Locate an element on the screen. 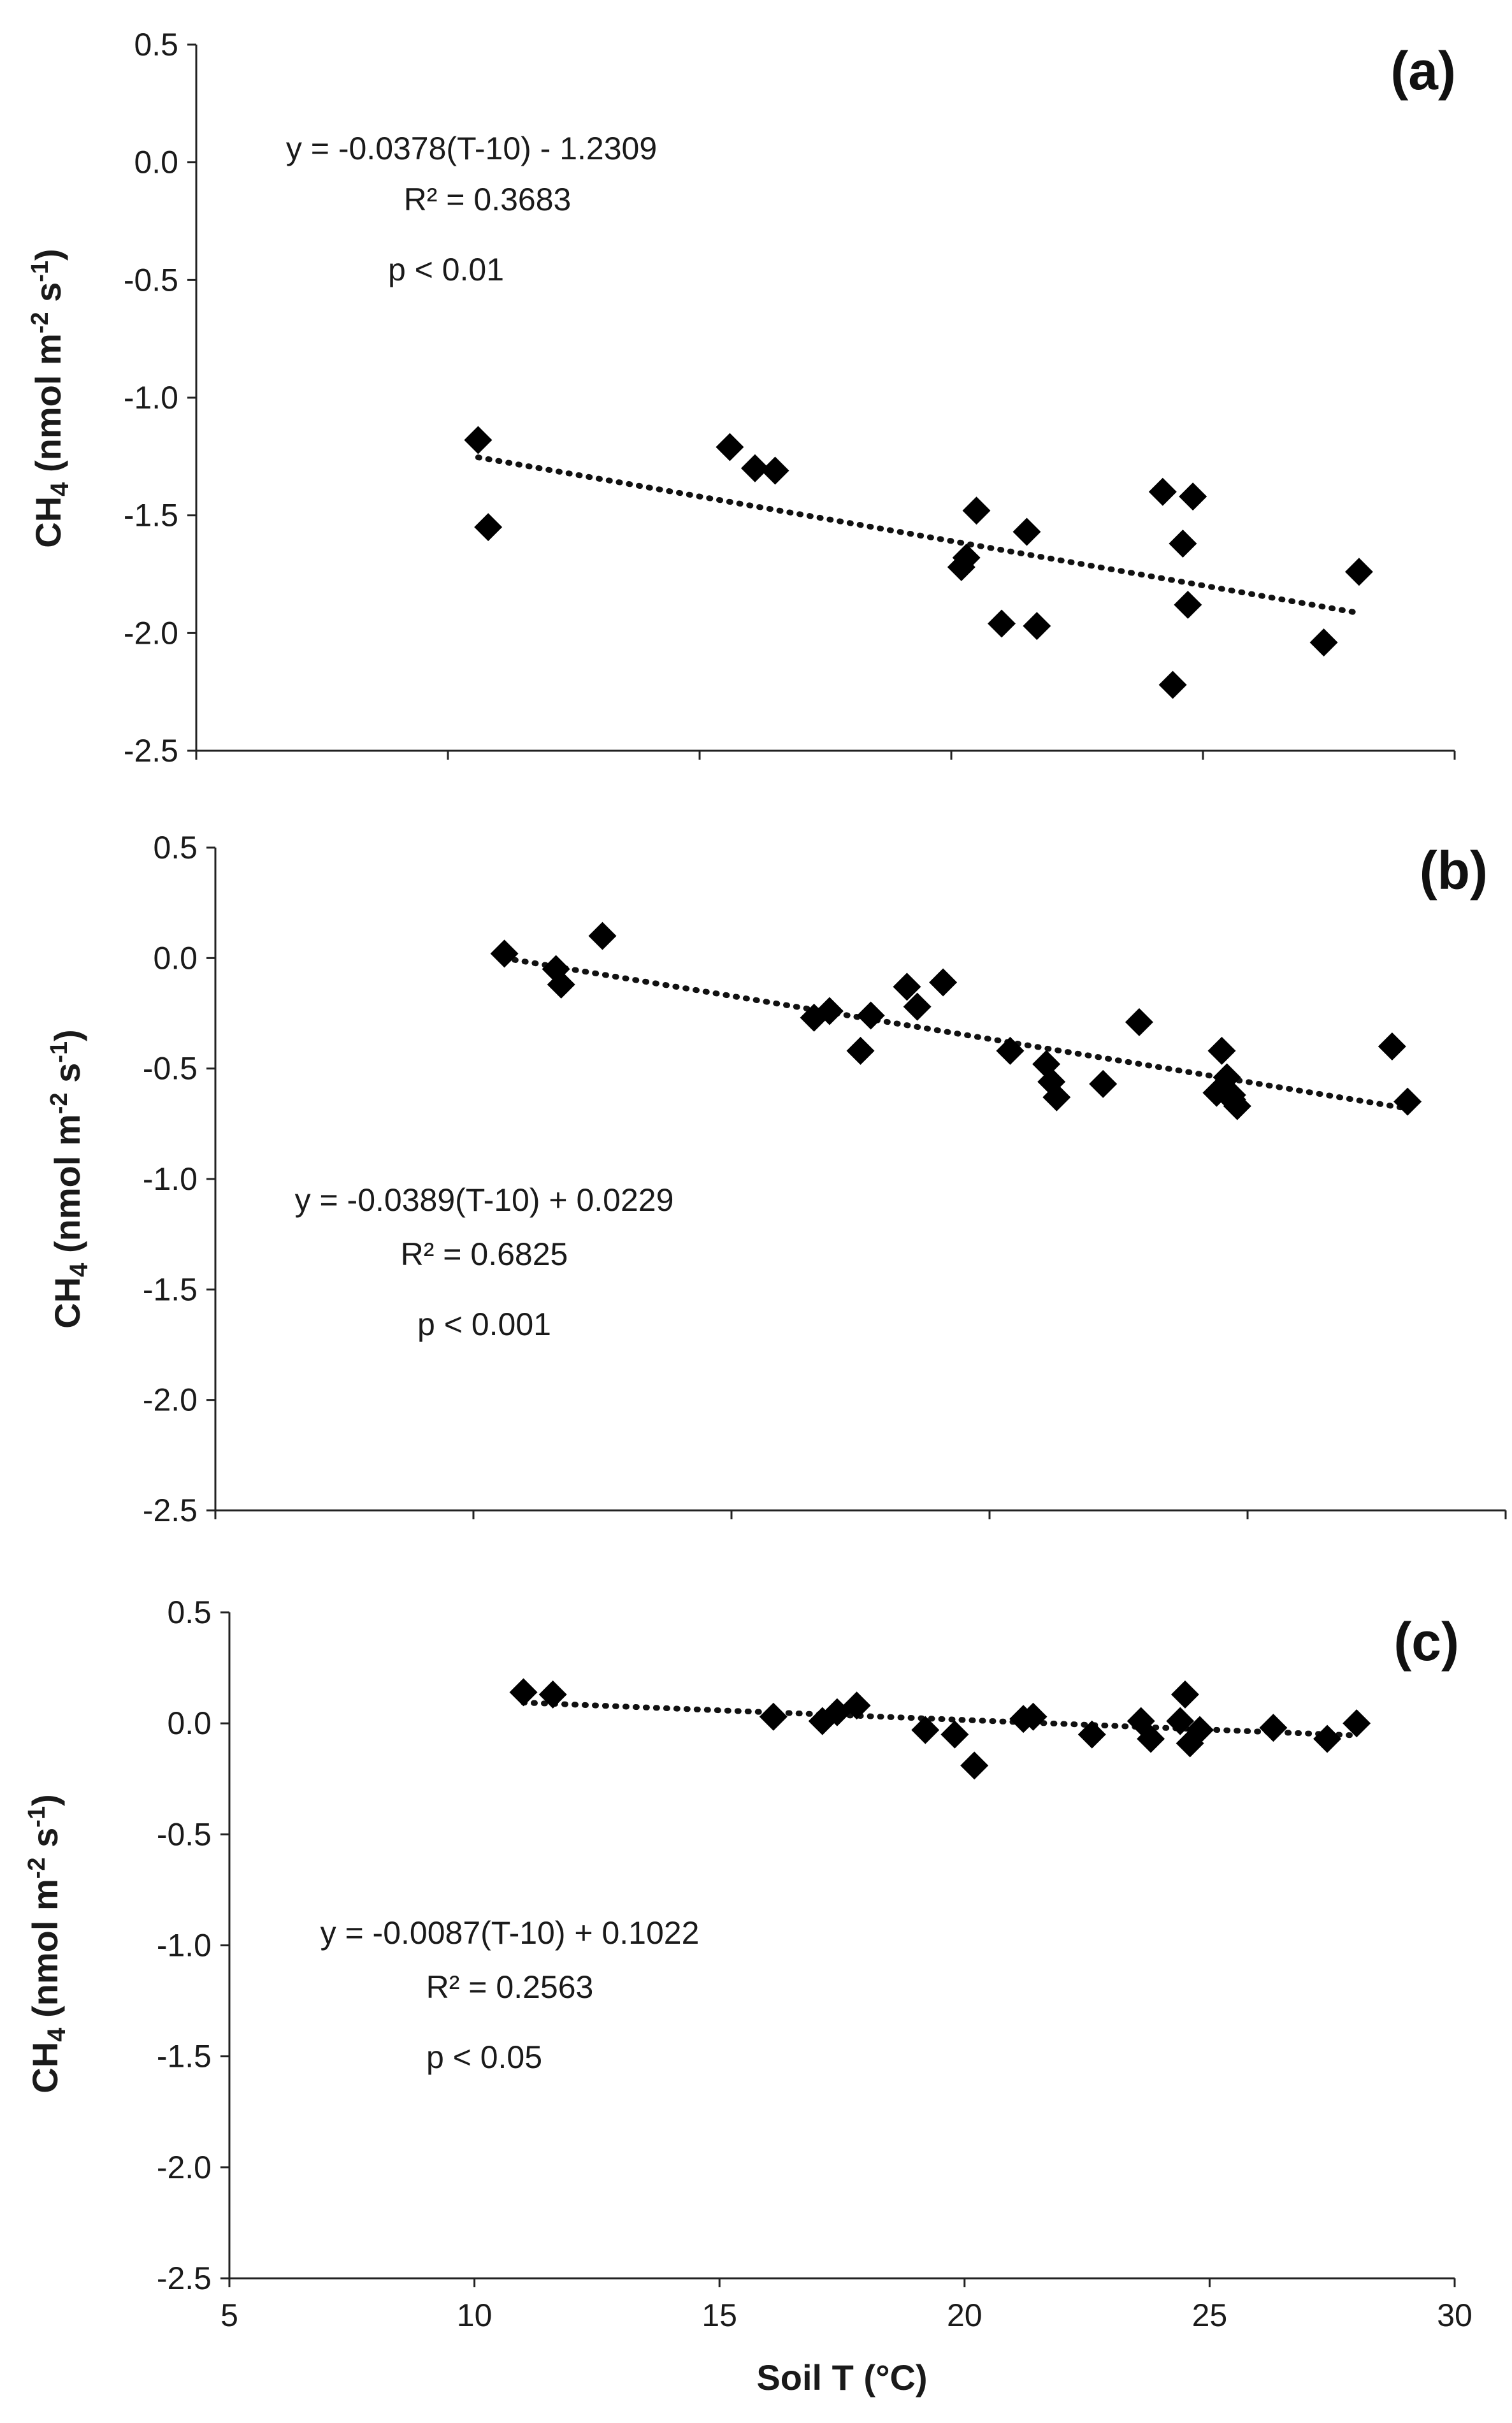 This screenshot has height=2423, width=1512. x-axis-label: Soil T (°C) is located at coordinates (841, 2377).